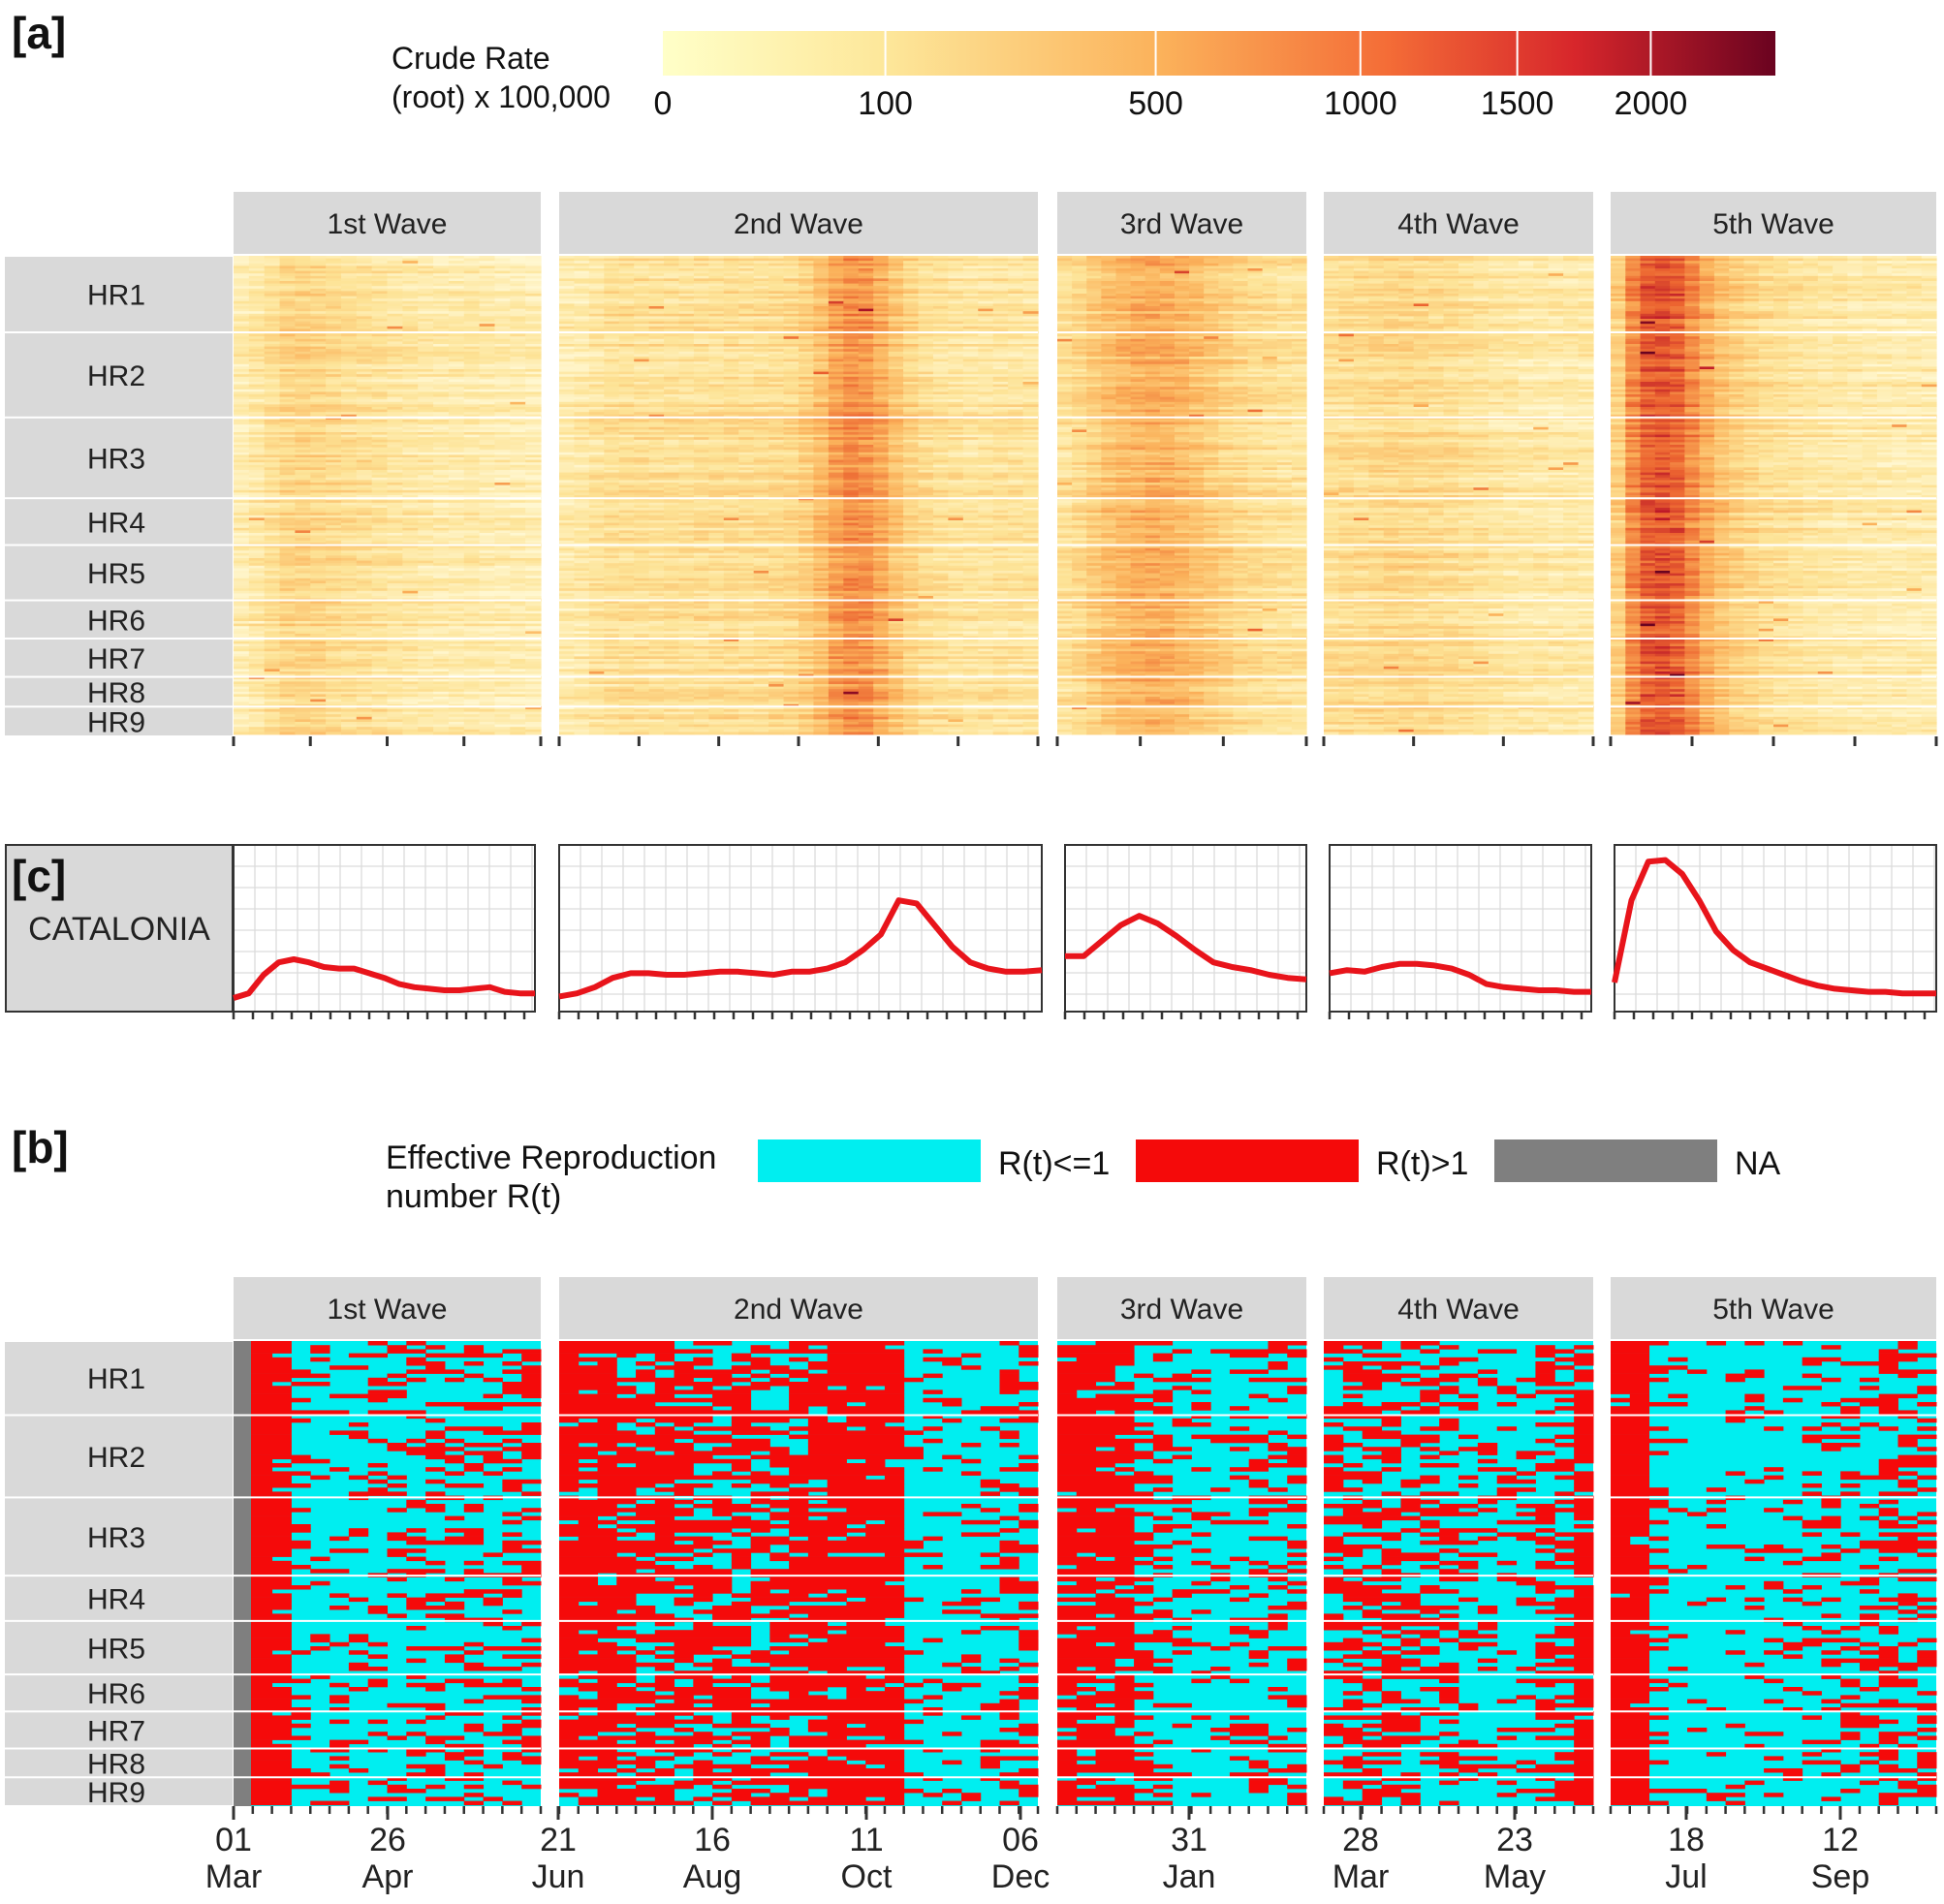 This screenshot has width=1944, height=1904. What do you see at coordinates (1219, 54) in the screenshot?
I see `colorbar-gradient` at bounding box center [1219, 54].